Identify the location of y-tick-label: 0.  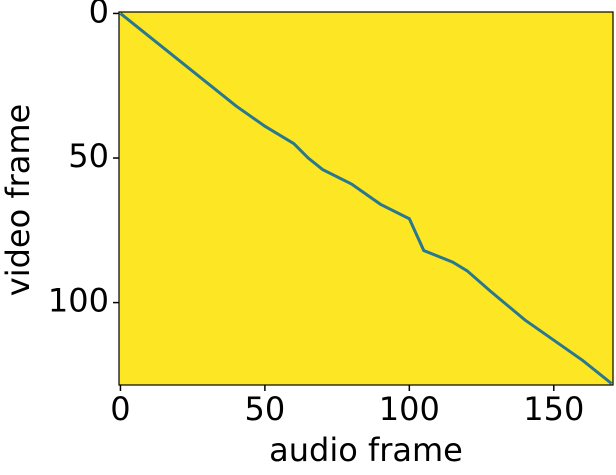
(99, 15).